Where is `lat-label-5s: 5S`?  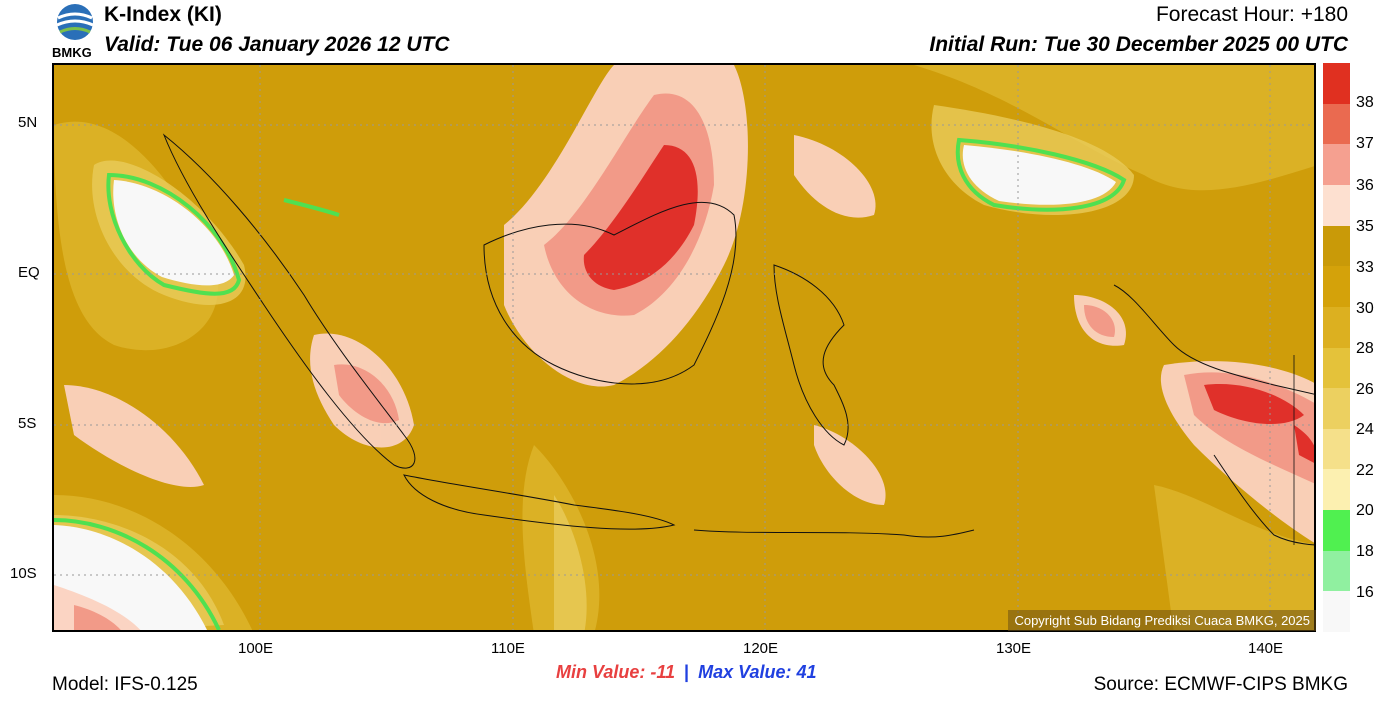 lat-label-5s: 5S is located at coordinates (27, 423).